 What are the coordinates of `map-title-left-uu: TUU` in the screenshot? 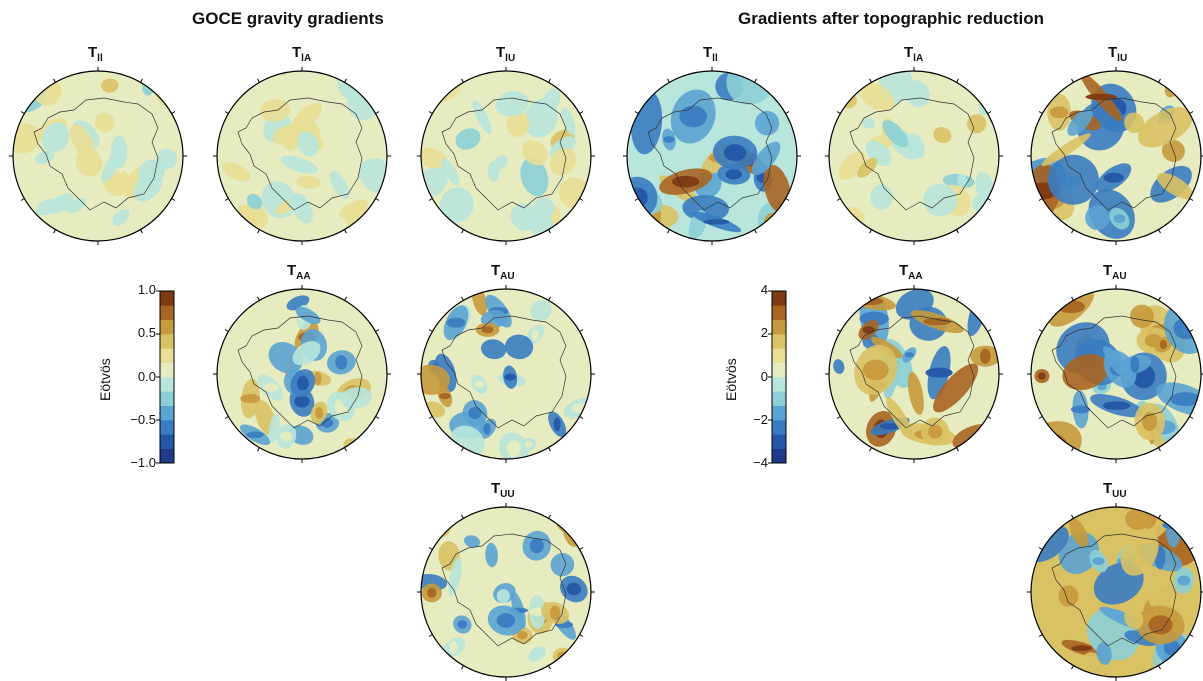 It's located at (503, 490).